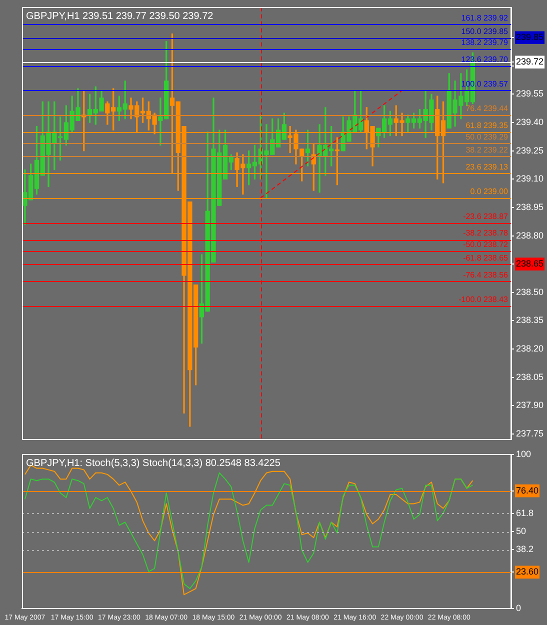 The image size is (547, 625). What do you see at coordinates (530, 348) in the screenshot?
I see `y-tick-label: 238.20` at bounding box center [530, 348].